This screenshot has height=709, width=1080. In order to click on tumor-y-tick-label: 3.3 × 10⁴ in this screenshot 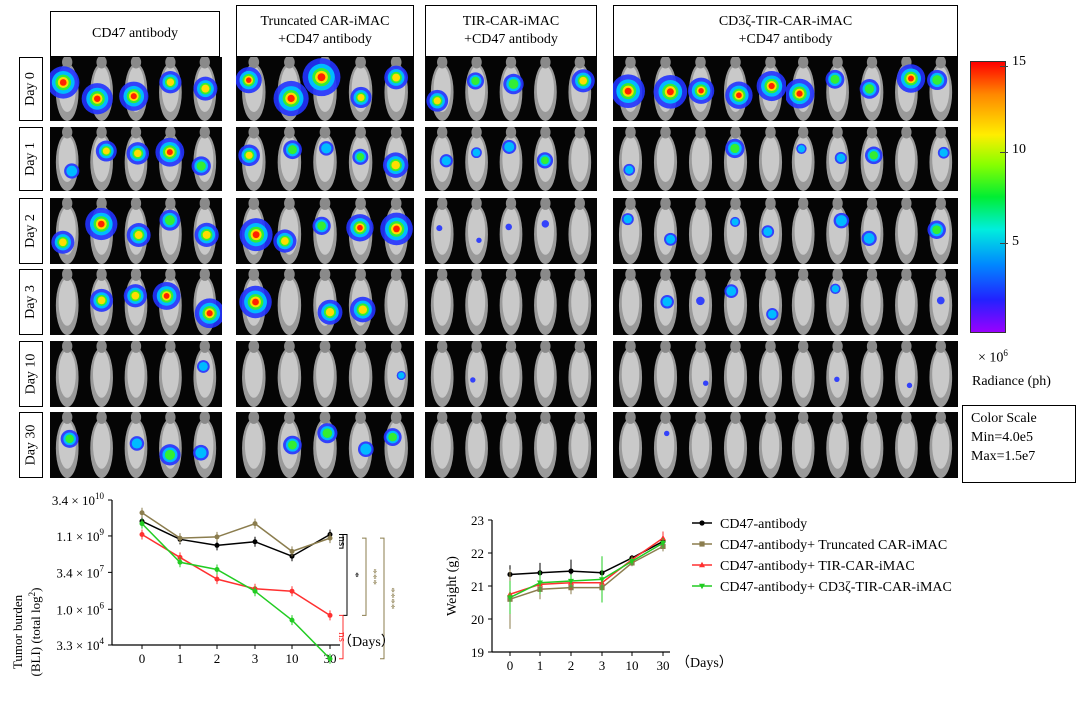, I will do `click(80, 644)`.